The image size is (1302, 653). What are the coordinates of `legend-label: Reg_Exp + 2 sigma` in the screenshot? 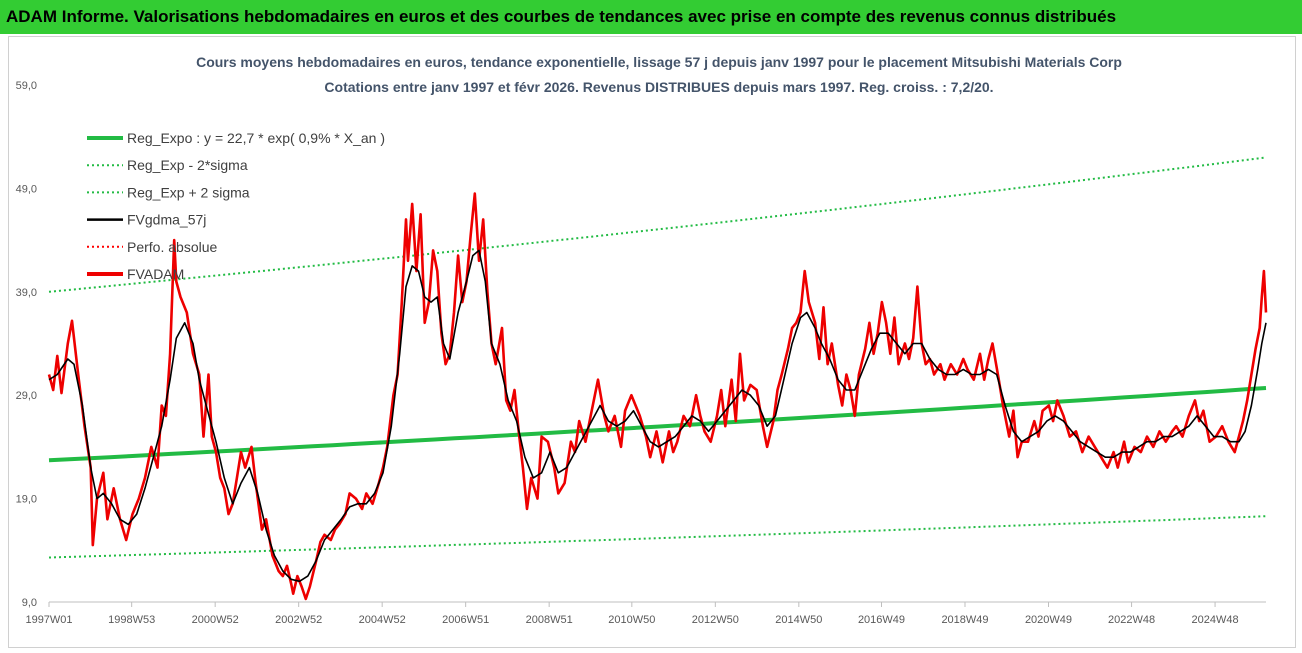 It's located at (188, 192).